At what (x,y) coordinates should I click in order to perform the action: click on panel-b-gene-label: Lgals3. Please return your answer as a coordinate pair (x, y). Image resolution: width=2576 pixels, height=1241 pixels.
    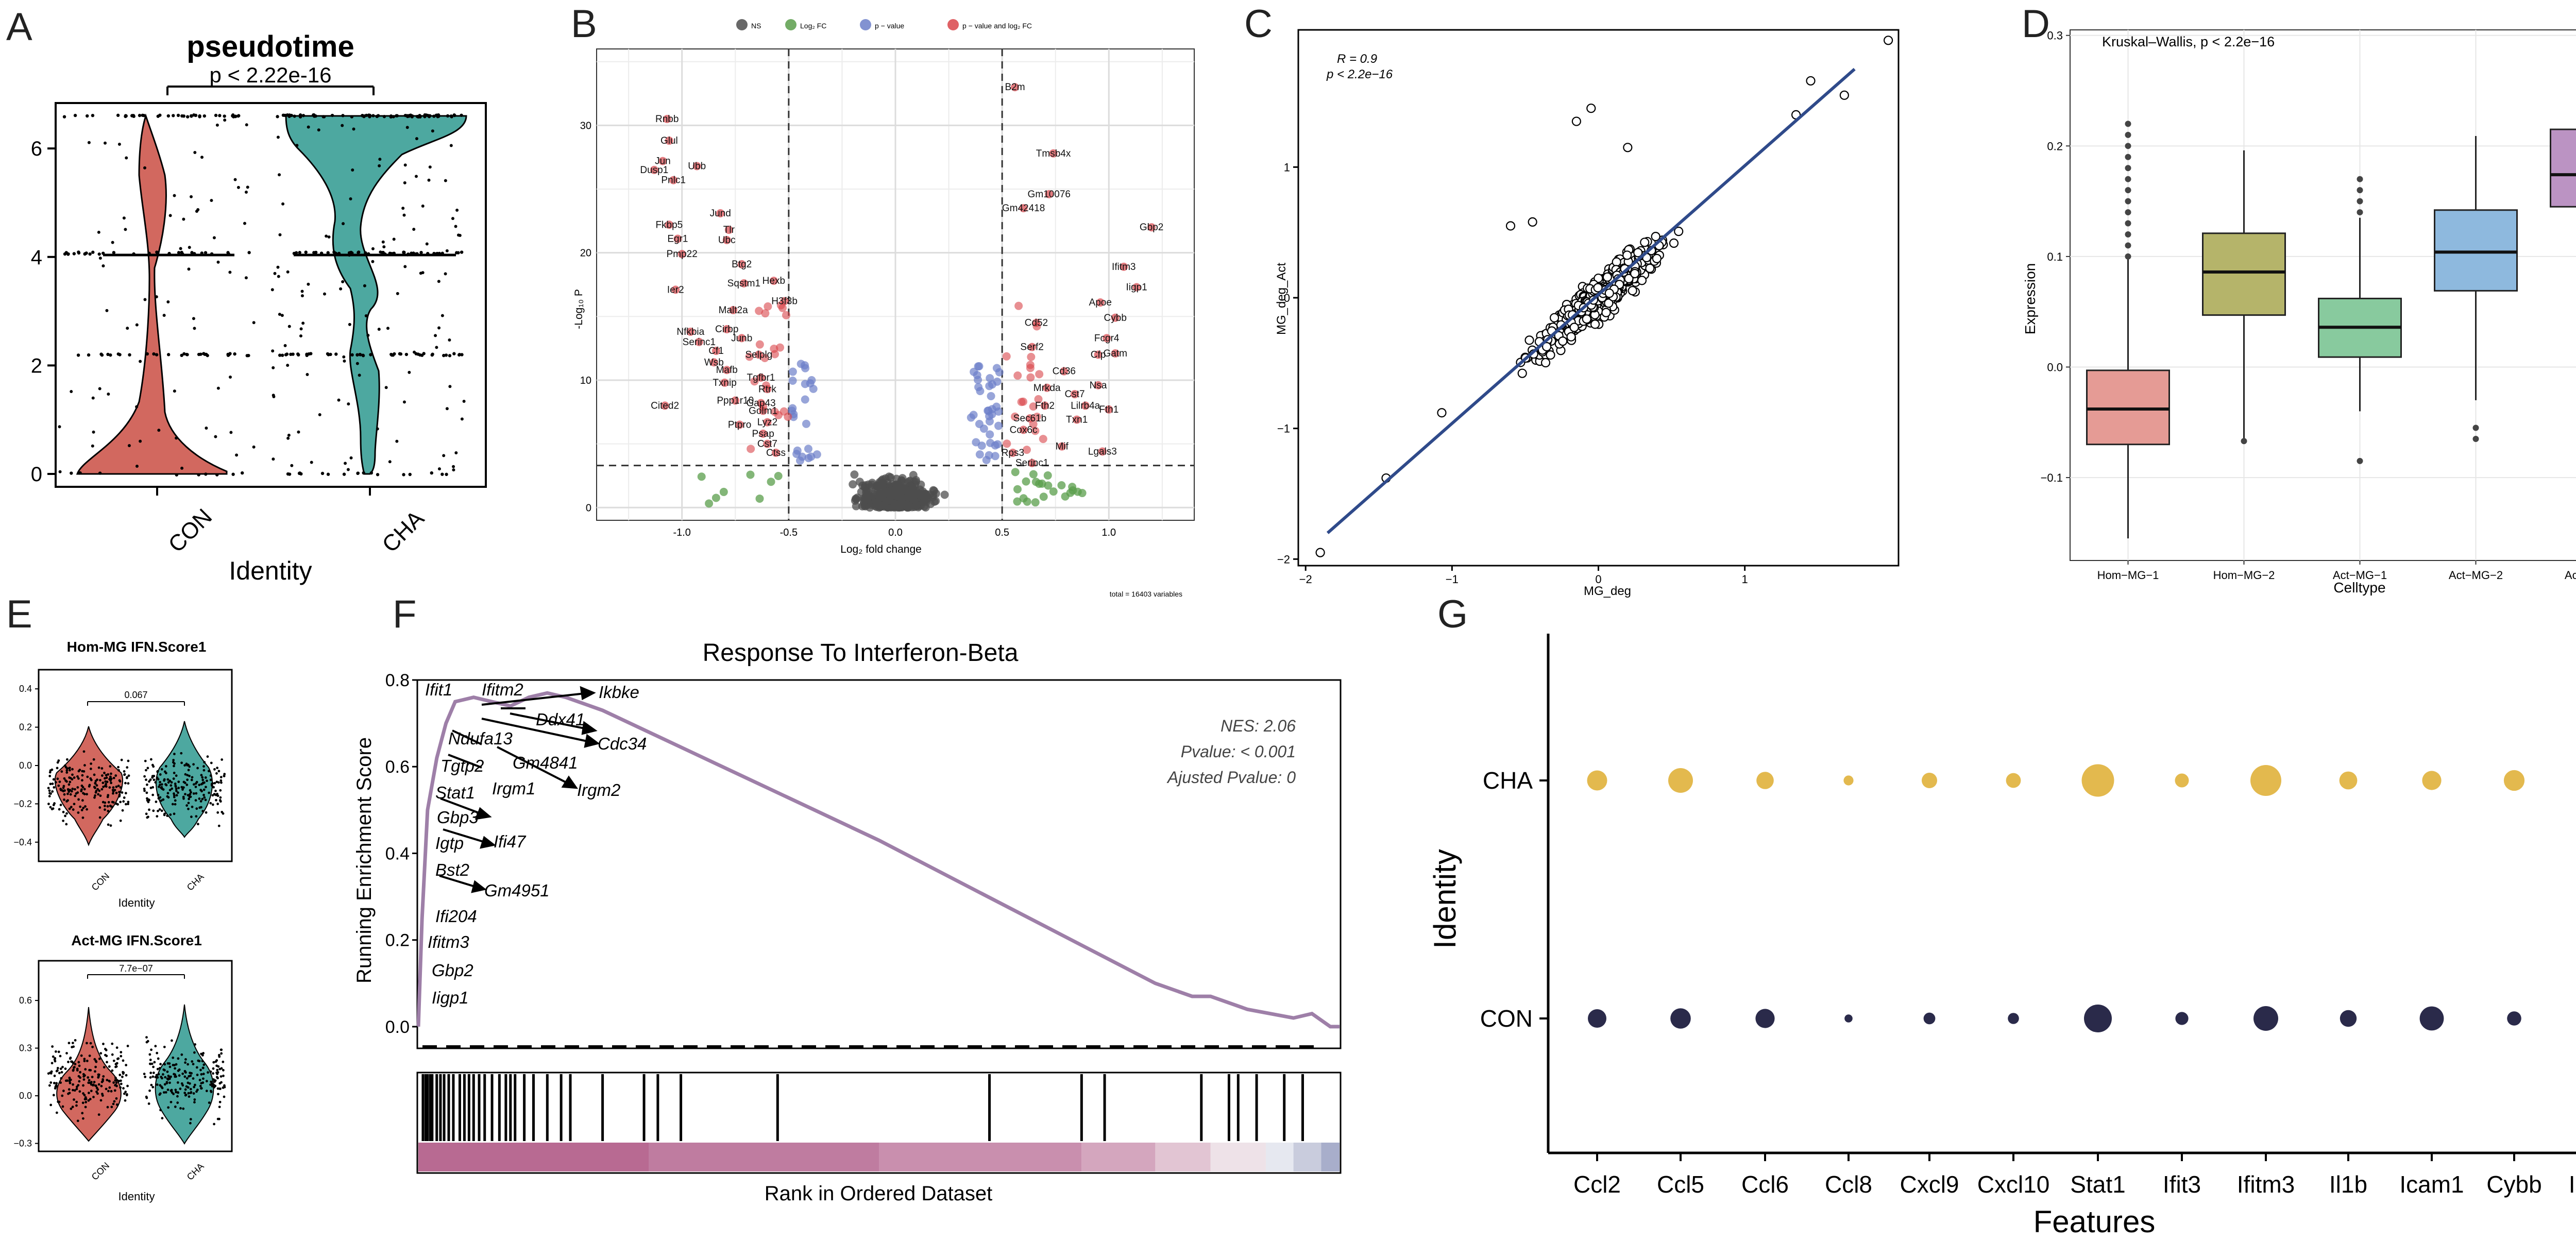
    Looking at the image, I should click on (1102, 451).